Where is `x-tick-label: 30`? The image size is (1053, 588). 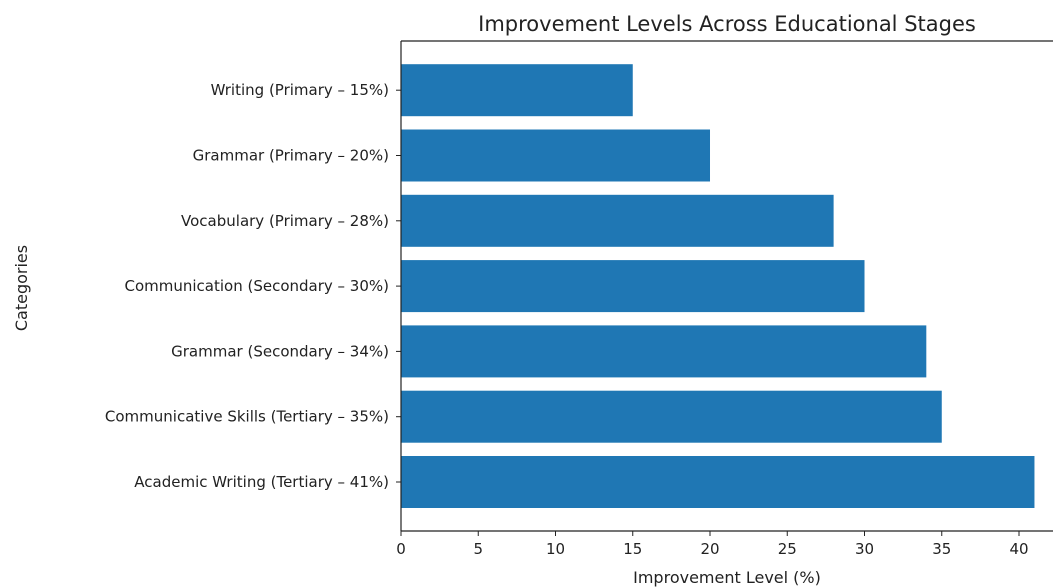
x-tick-label: 30 is located at coordinates (864, 549).